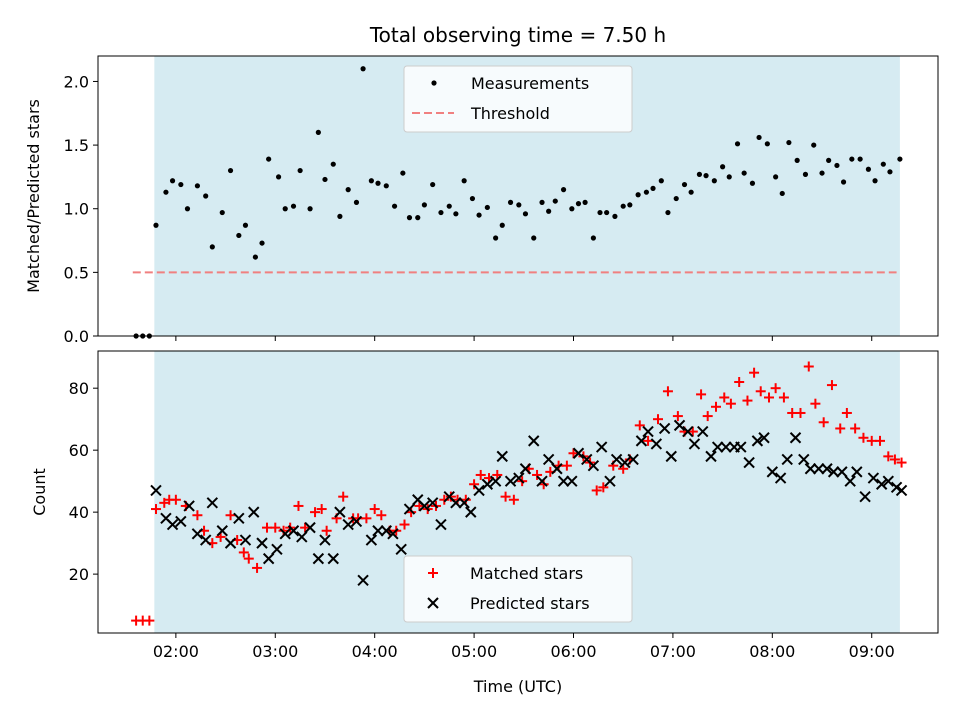 The height and width of the screenshot is (720, 960). I want to click on legend-threshold-label: Threshold, so click(510, 113).